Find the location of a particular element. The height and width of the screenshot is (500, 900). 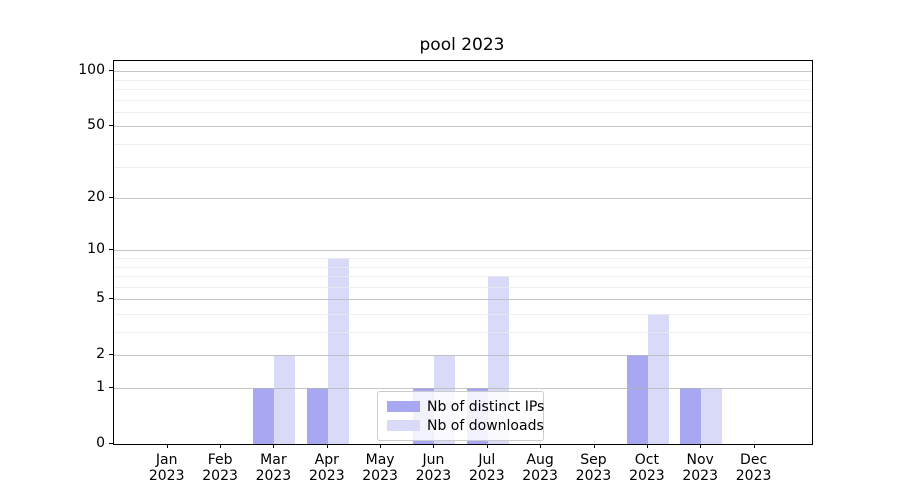

x-tick-label-dec: Dec 2023 is located at coordinates (753, 468).